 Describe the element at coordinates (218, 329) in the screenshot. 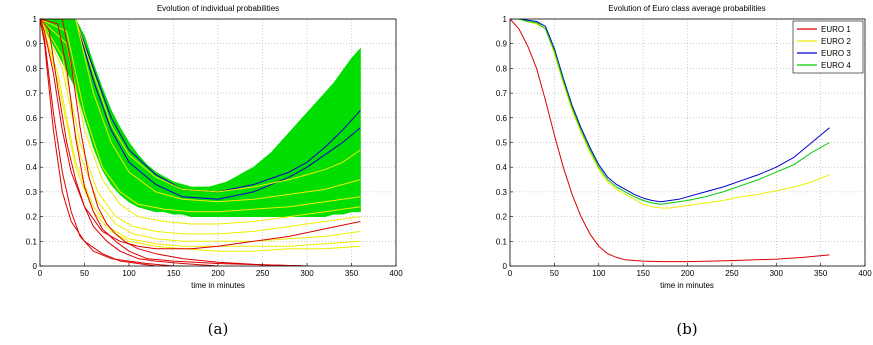

I see `subfigure-caption: (a)` at that location.